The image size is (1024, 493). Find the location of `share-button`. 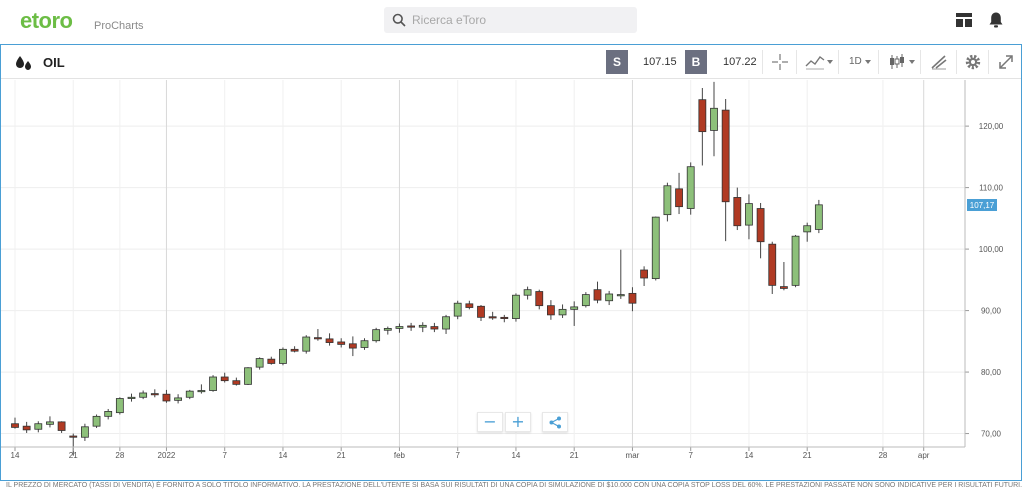

share-button is located at coordinates (555, 422).